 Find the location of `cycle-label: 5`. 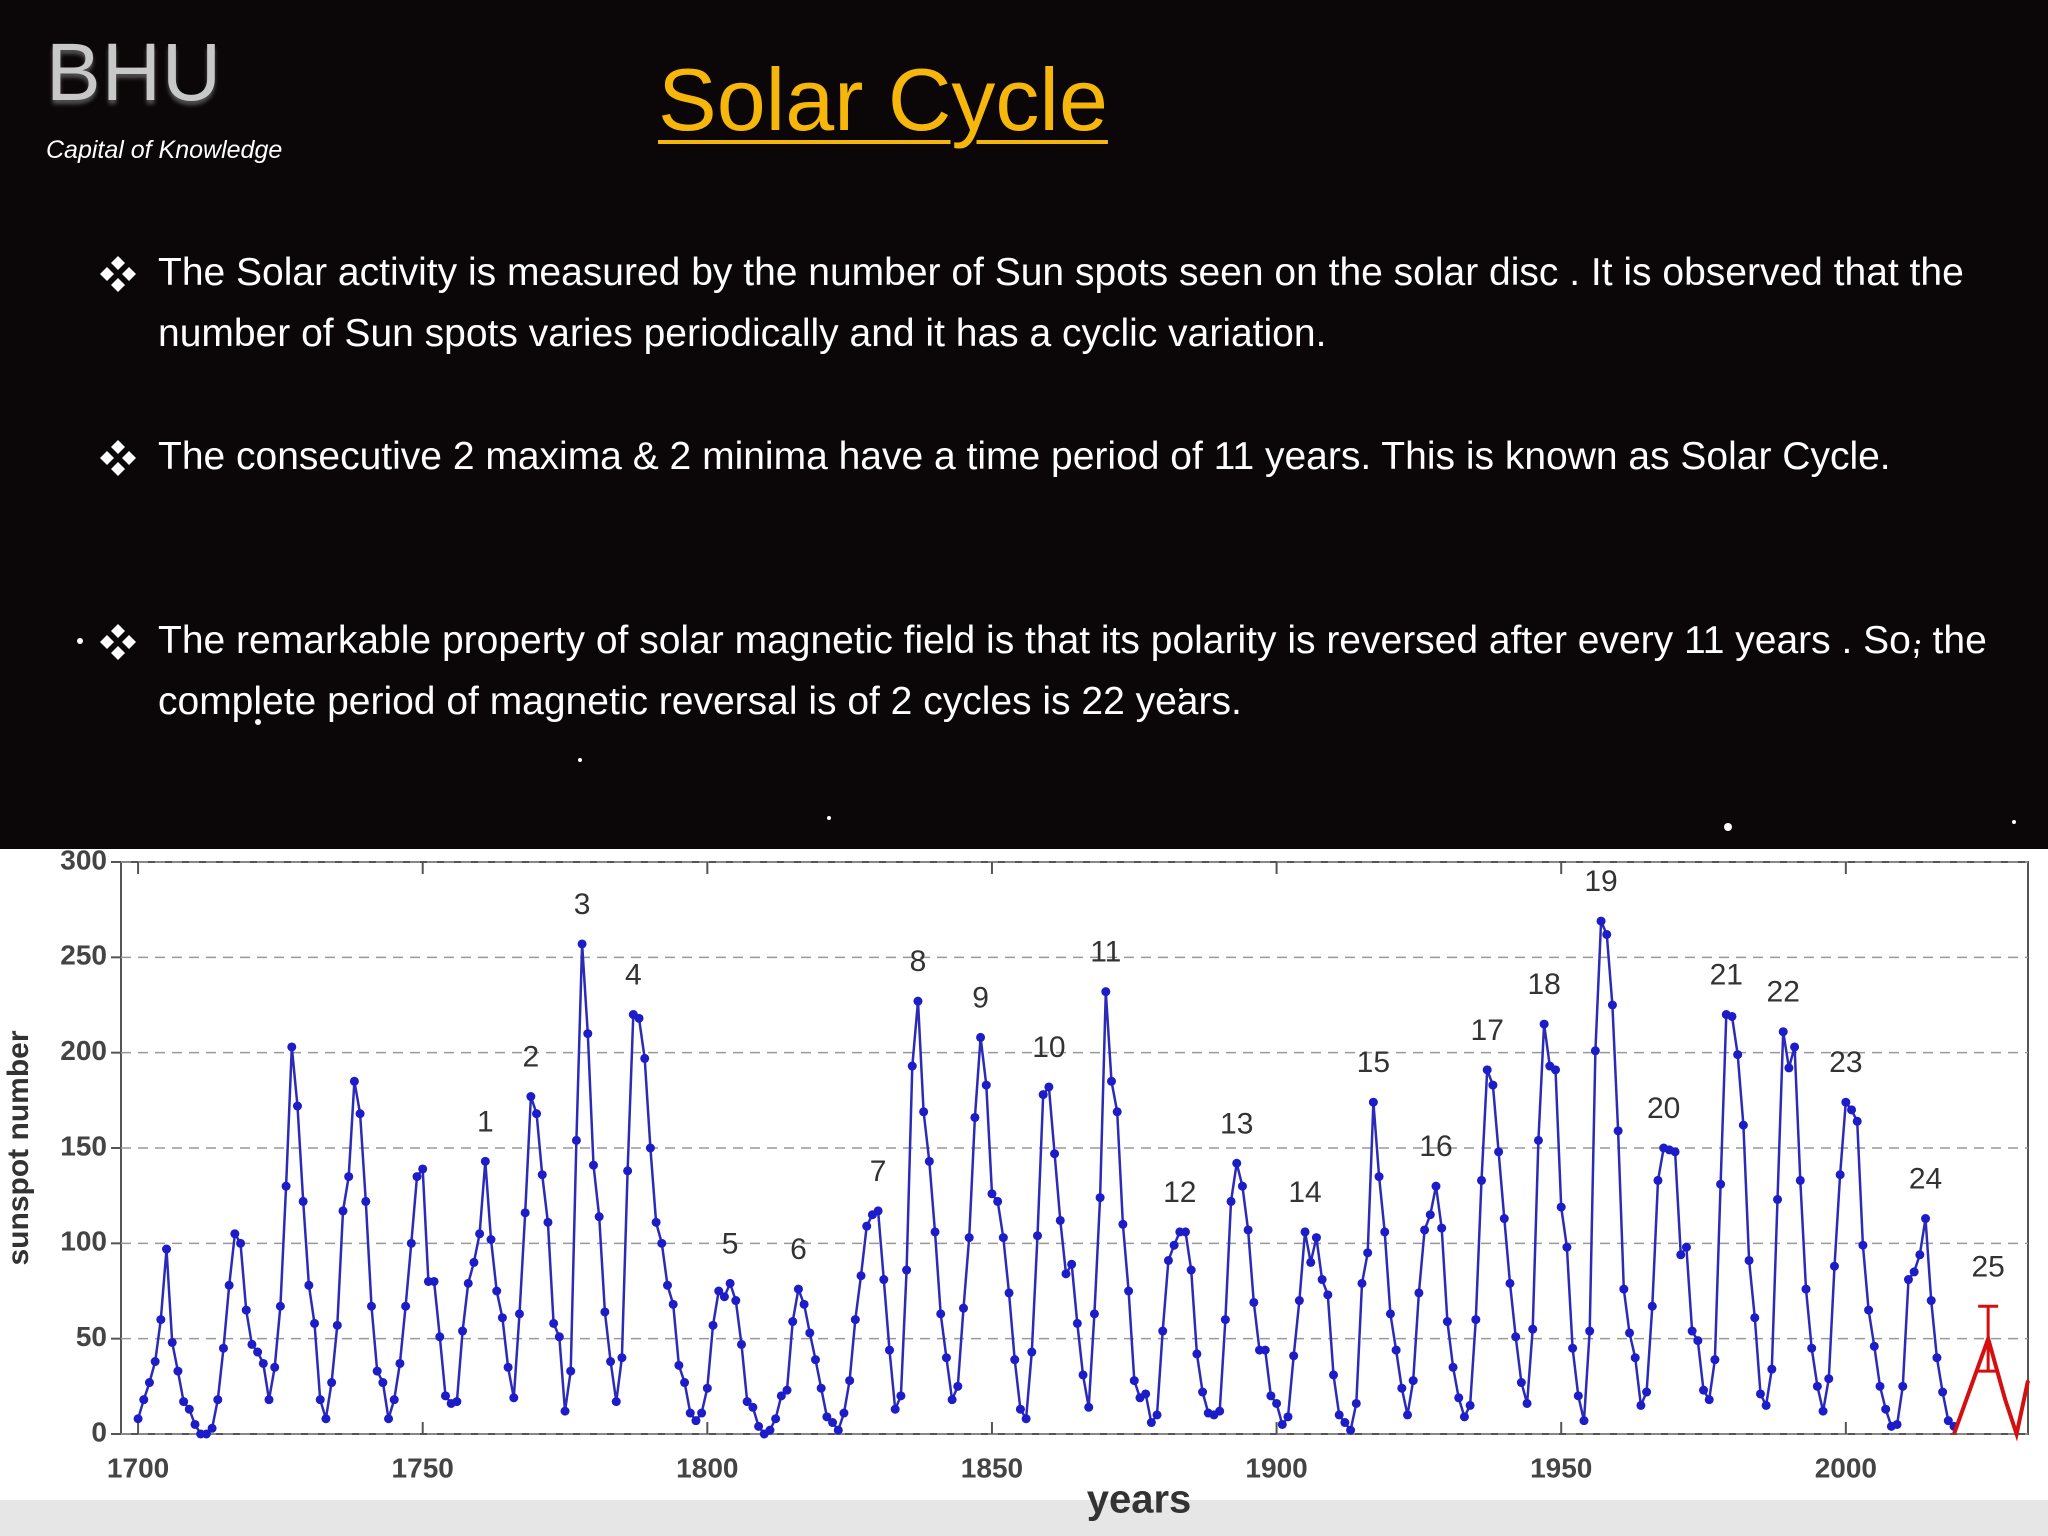

cycle-label: 5 is located at coordinates (730, 1243).